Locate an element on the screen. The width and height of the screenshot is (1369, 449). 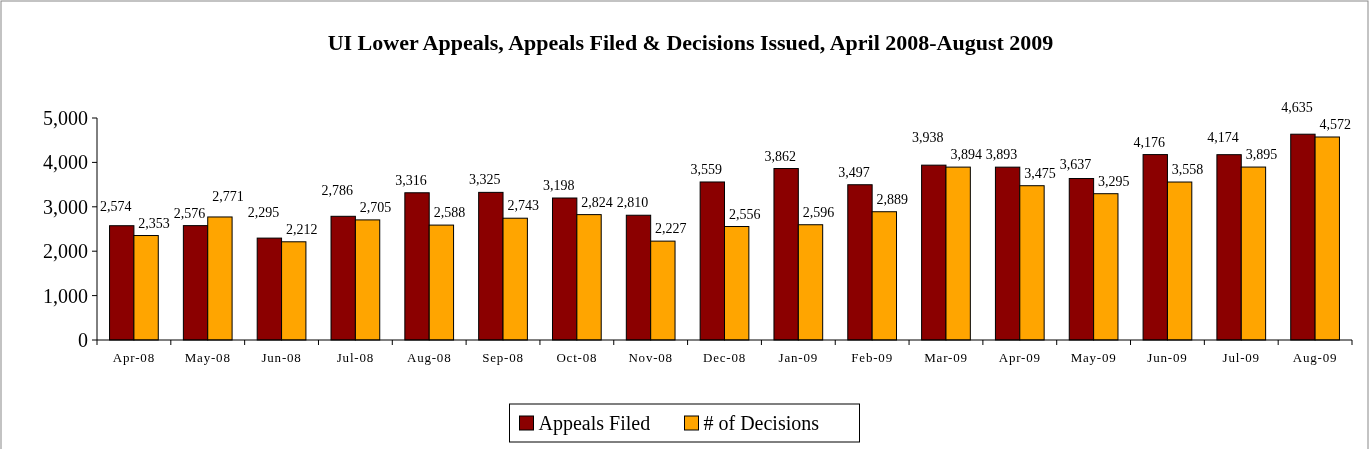
x-tick-label: Mar-09 is located at coordinates (946, 357).